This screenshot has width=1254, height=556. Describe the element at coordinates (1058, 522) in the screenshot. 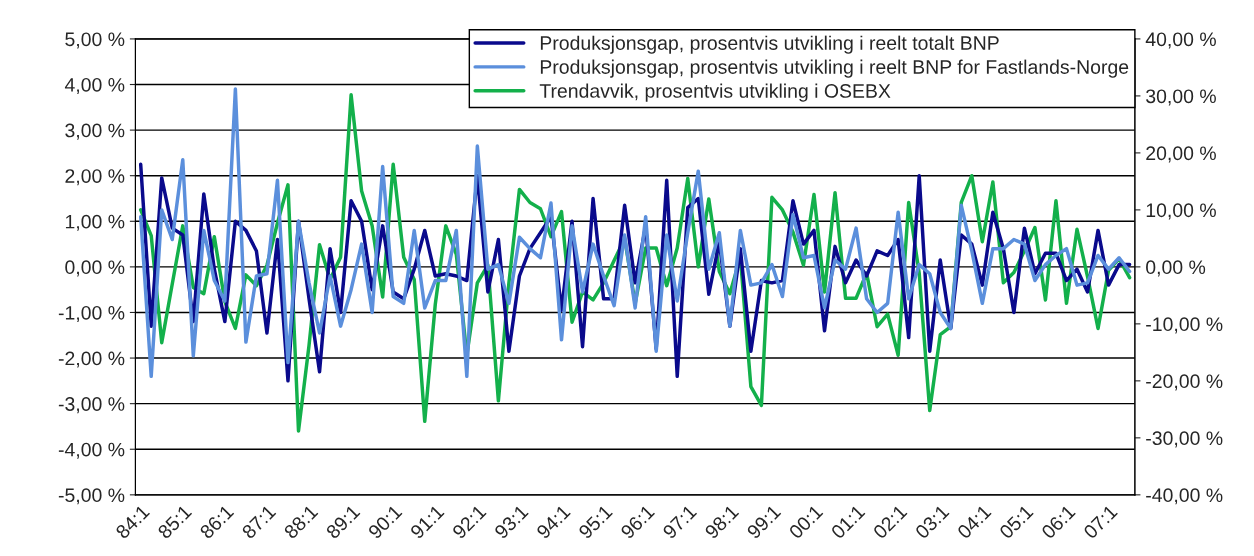

I see `x-tick-label: 06:1` at that location.